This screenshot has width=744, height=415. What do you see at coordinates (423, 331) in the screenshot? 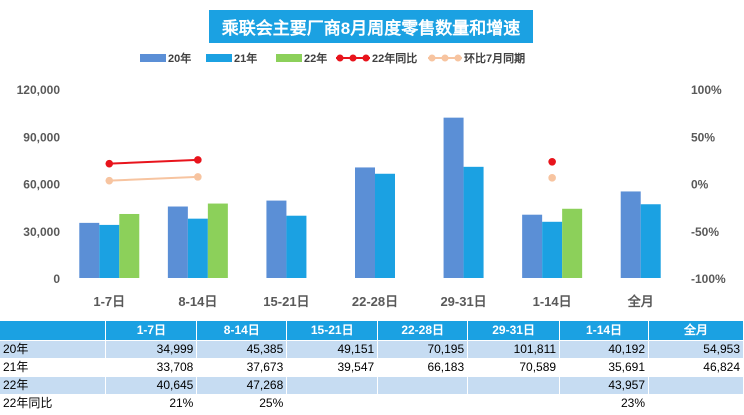
I see `table-header-cell: 22-28日` at bounding box center [423, 331].